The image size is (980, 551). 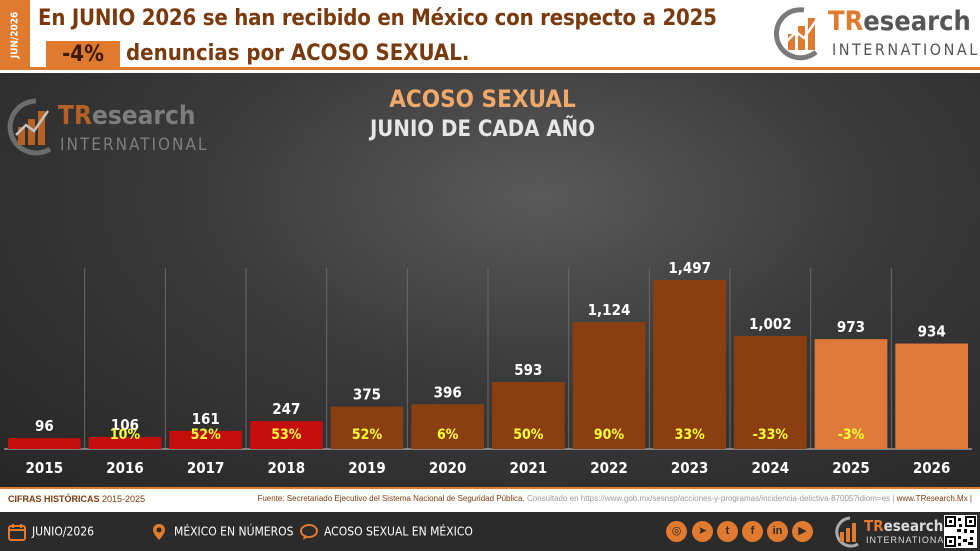 I want to click on bar-2019, so click(x=367, y=427).